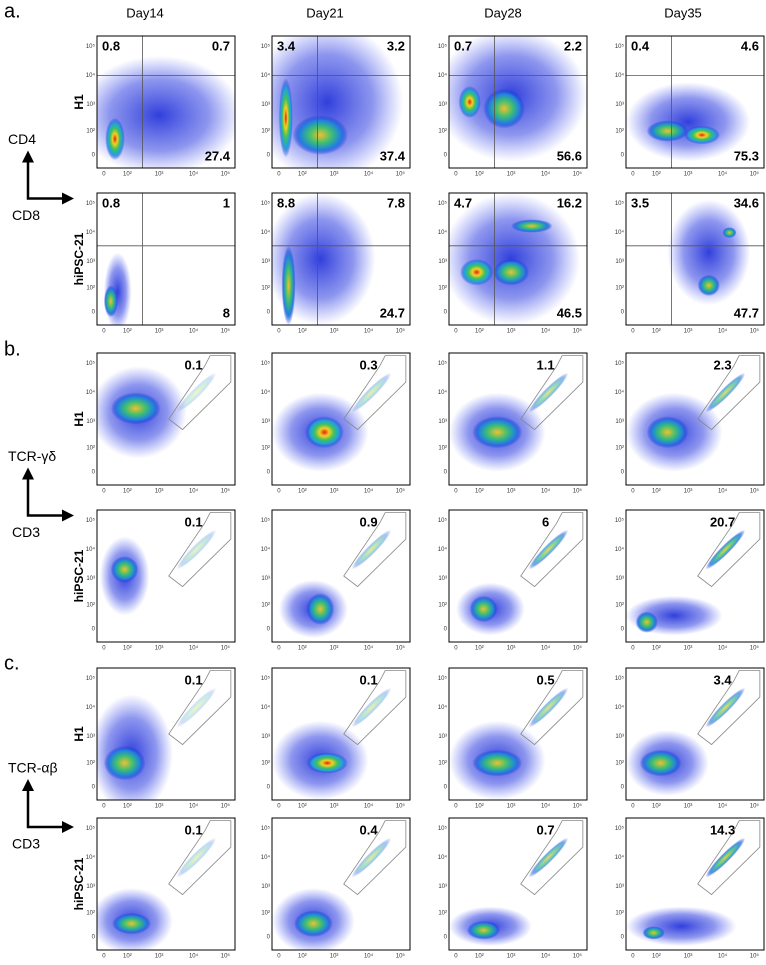 This screenshot has height=965, width=766. Describe the element at coordinates (722, 522) in the screenshot. I see `gate-value: 20.7` at that location.